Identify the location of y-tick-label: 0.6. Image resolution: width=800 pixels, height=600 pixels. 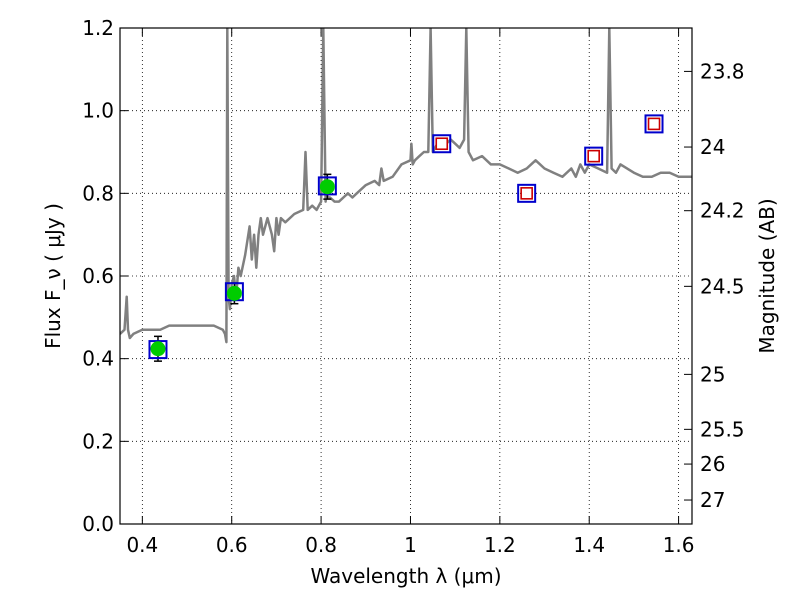
(98, 276).